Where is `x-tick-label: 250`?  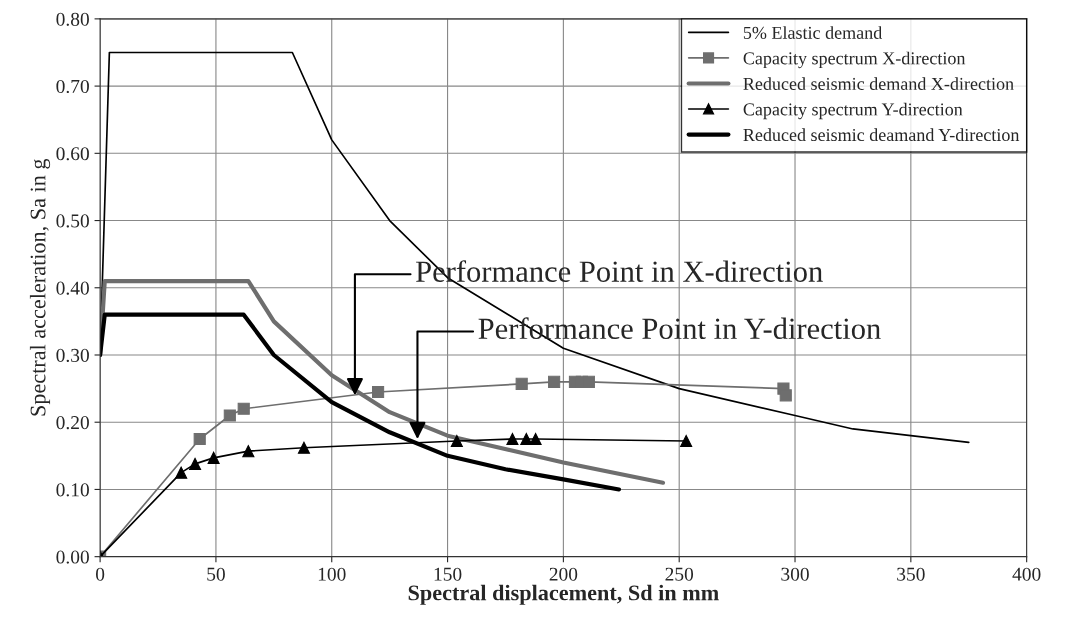 x-tick-label: 250 is located at coordinates (679, 574).